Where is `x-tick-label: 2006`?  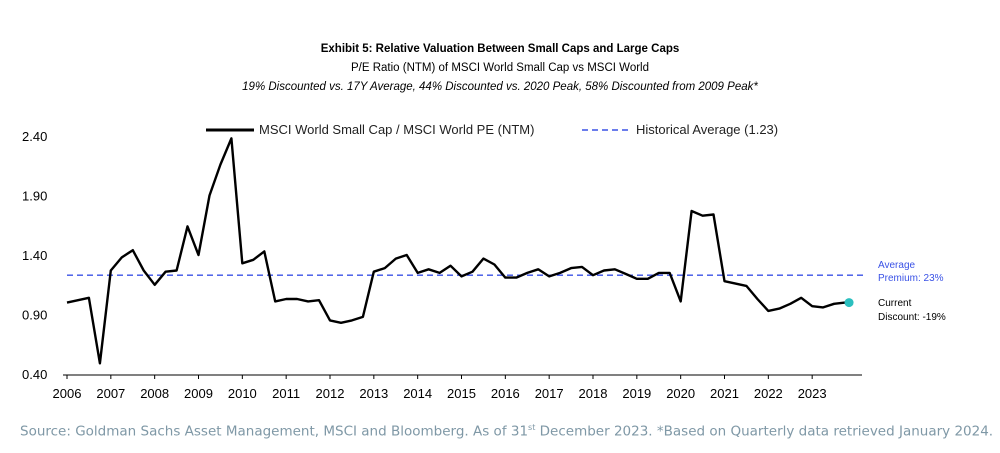
x-tick-label: 2006 is located at coordinates (67, 393).